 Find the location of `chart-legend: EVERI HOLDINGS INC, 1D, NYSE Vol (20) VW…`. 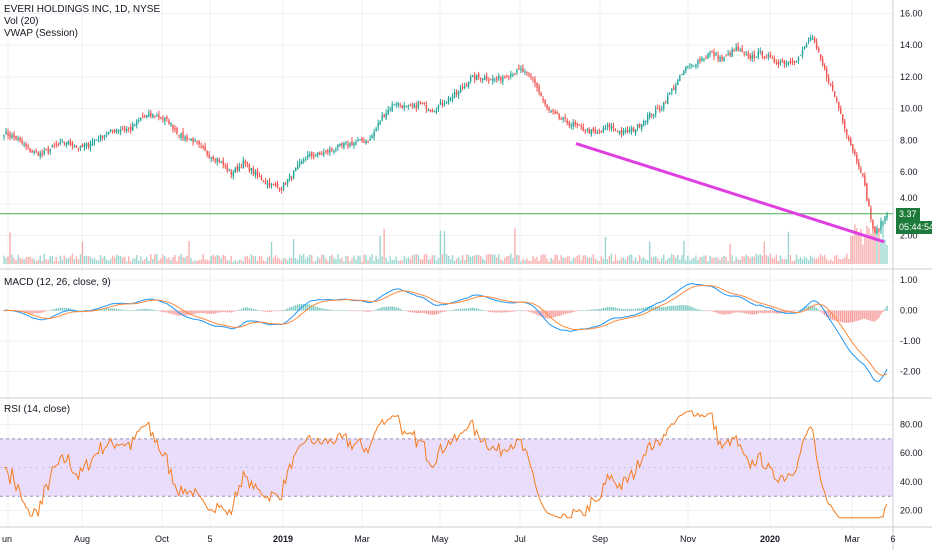

chart-legend: EVERI HOLDINGS INC, 1D, NYSE Vol (20) VW… is located at coordinates (82, 22).